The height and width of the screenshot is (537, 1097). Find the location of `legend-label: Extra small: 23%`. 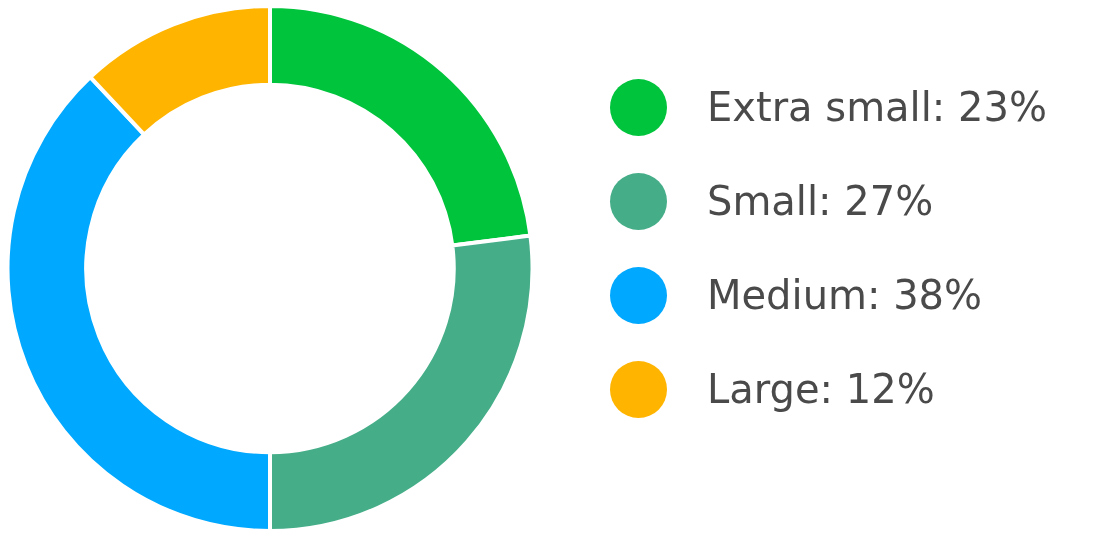

legend-label: Extra small: 23% is located at coordinates (877, 107).